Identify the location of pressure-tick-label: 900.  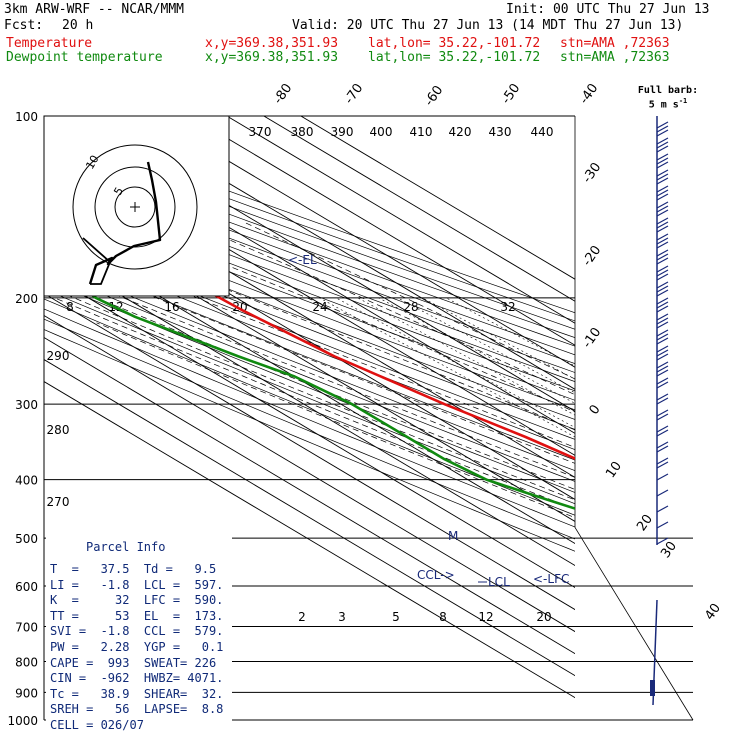
(26, 693).